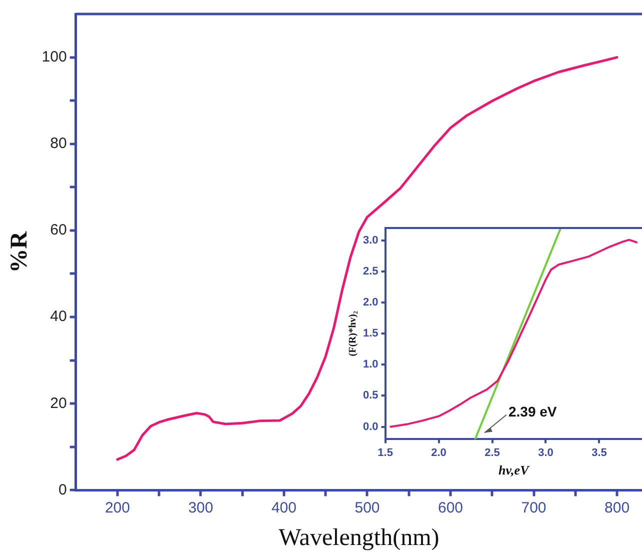 The height and width of the screenshot is (557, 642). I want to click on y-tick-label: 2.0, so click(370, 302).